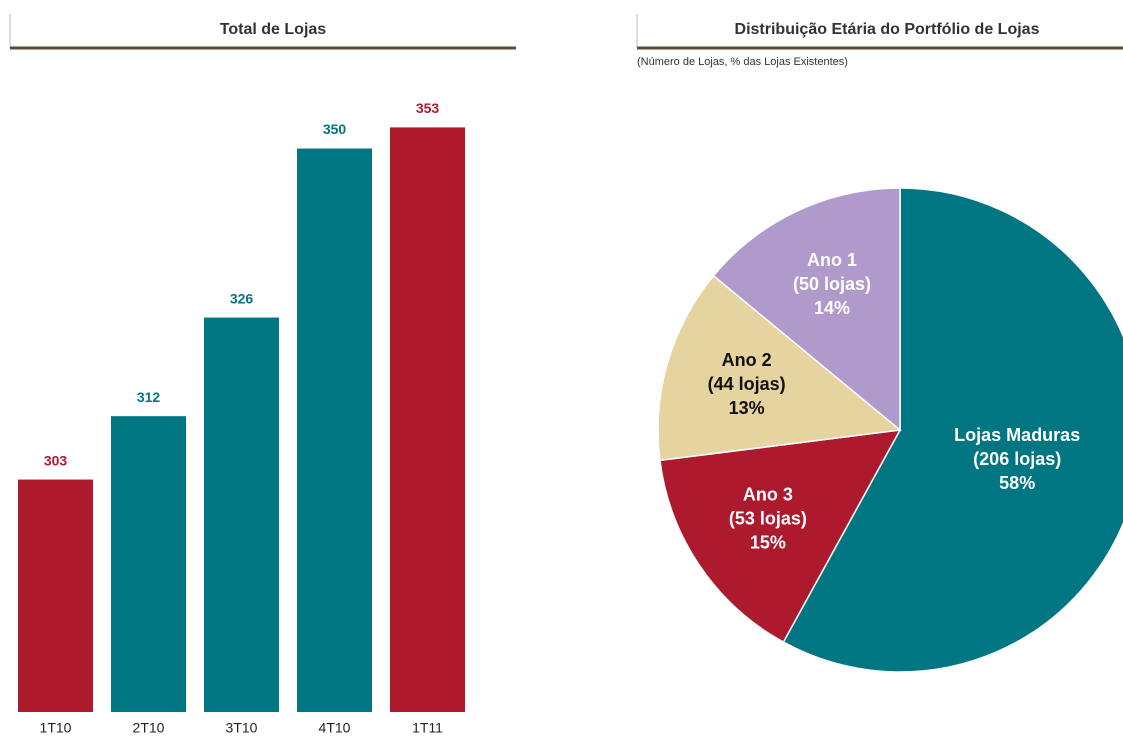 This screenshot has width=1123, height=745. What do you see at coordinates (768, 519) in the screenshot?
I see `count-label: (53 lojas)` at bounding box center [768, 519].